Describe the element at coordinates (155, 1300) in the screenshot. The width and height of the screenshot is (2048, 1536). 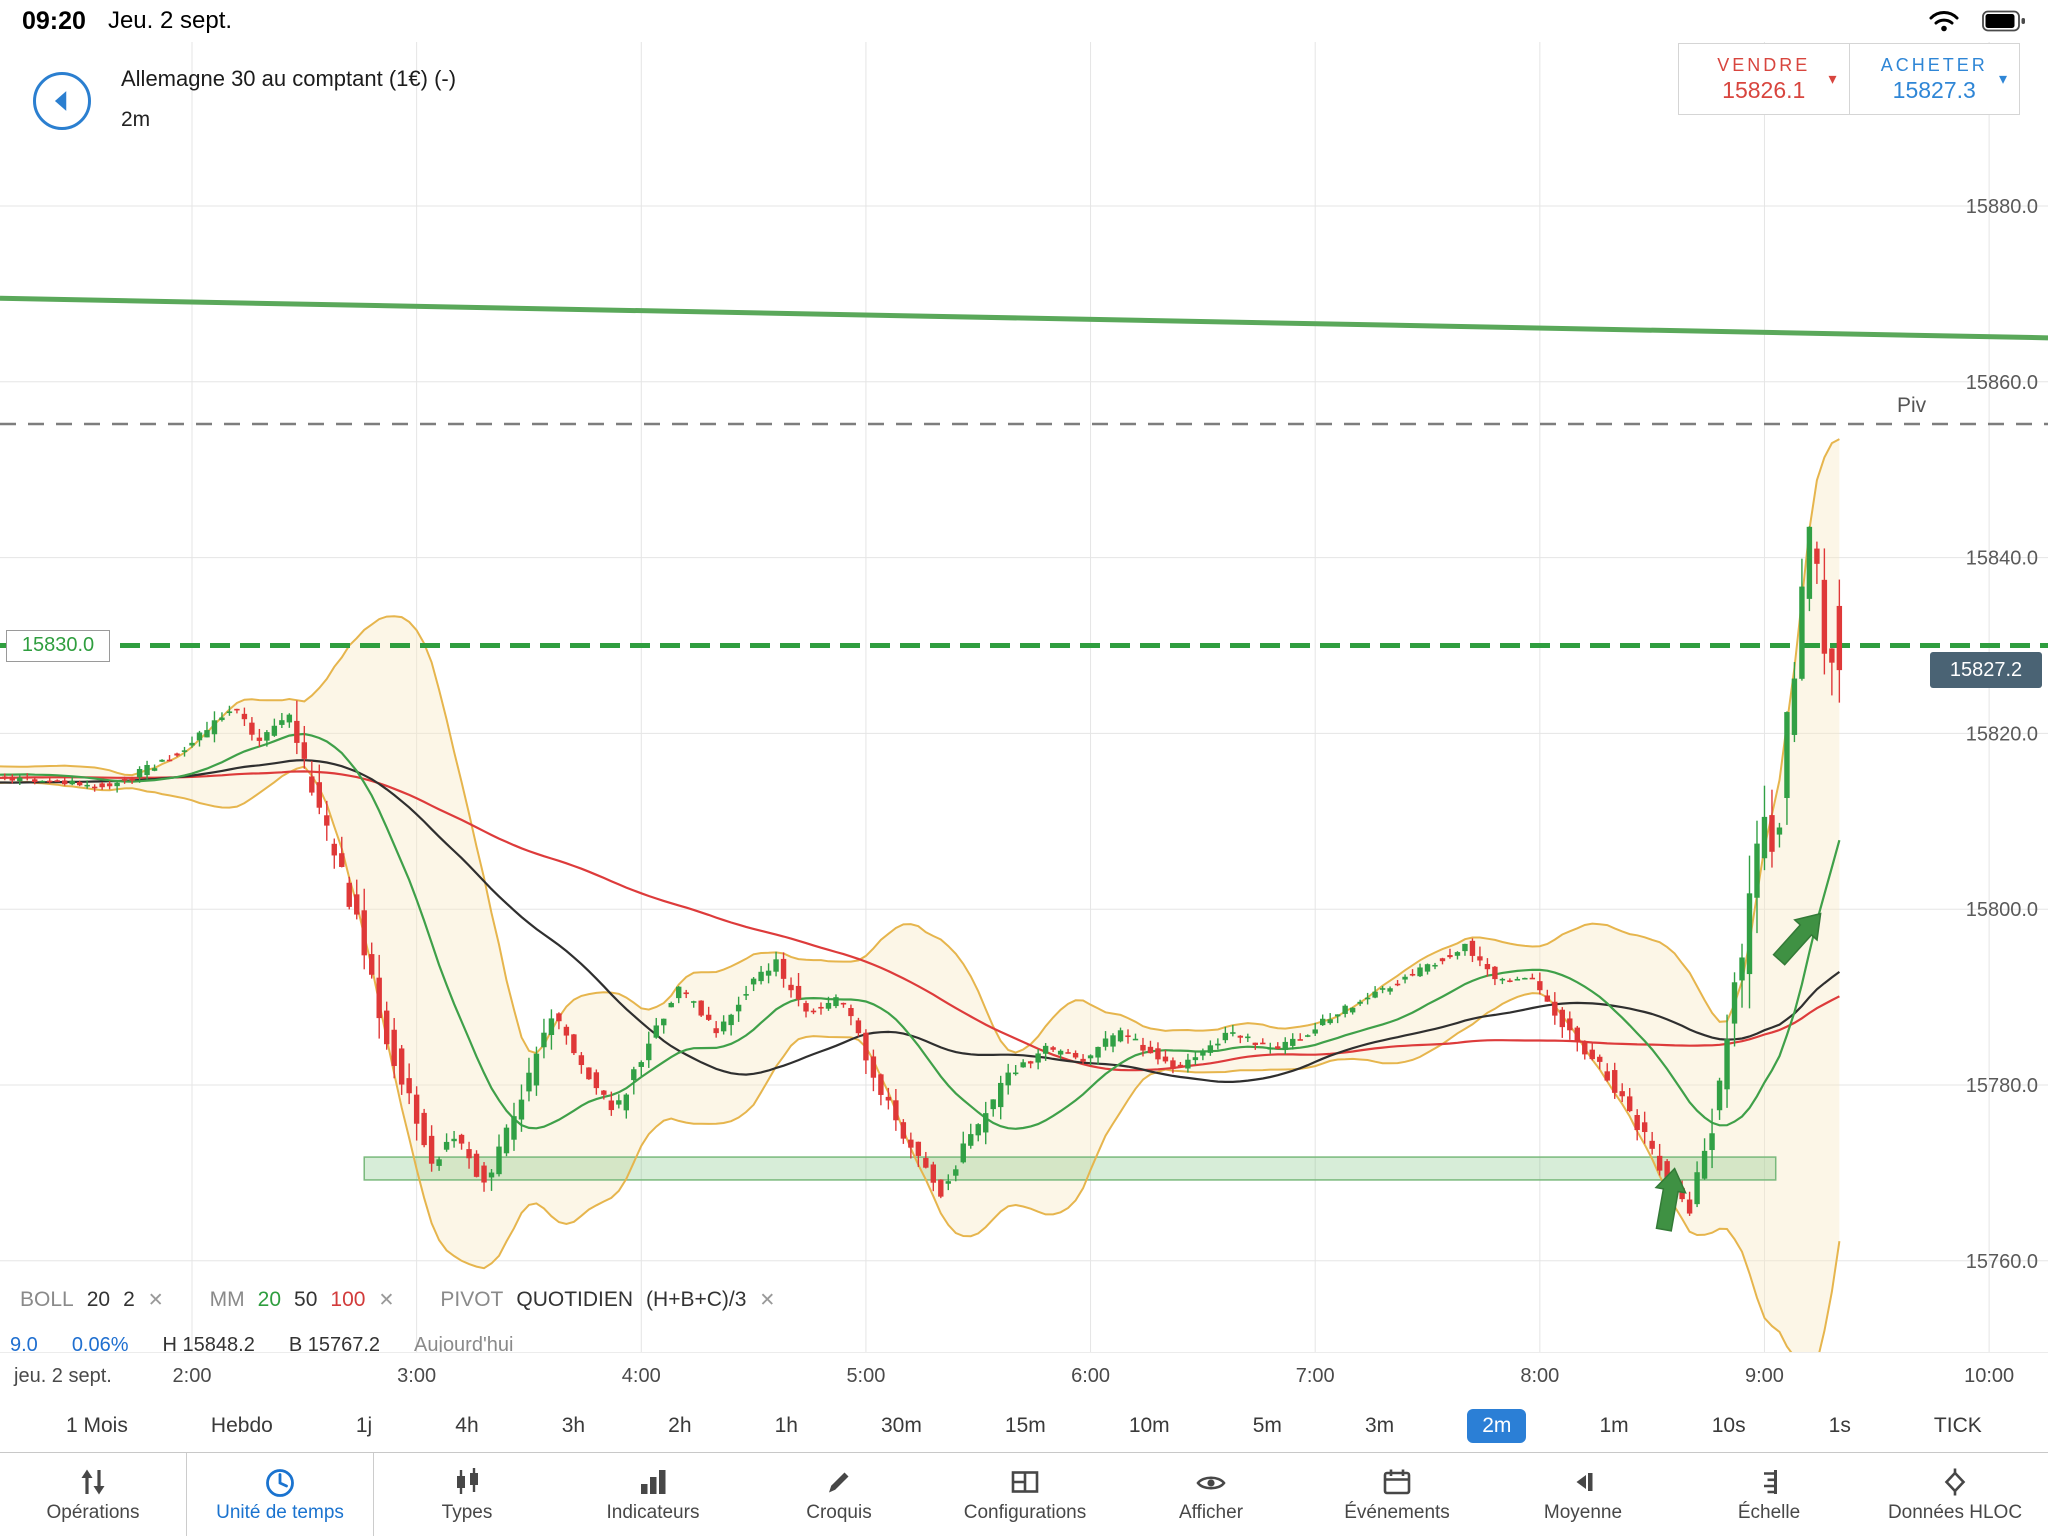
I see `remove-boll-button: ✕` at that location.